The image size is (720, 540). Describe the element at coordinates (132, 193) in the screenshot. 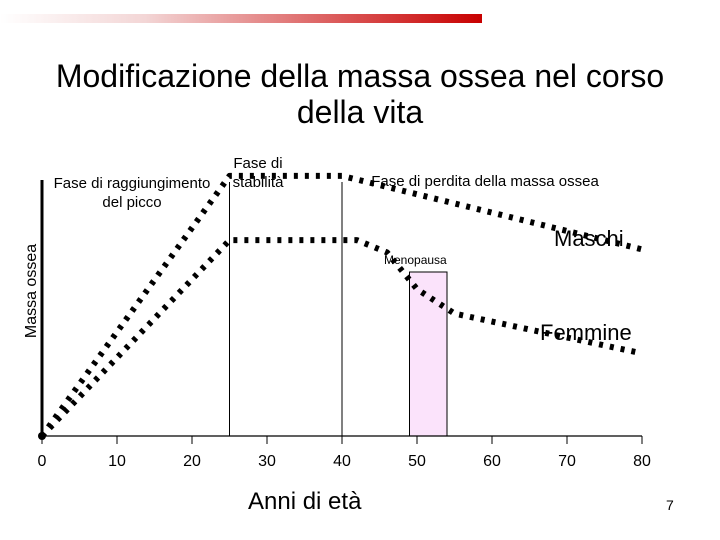

I see `phase-peak-label: Fase di raggiungimento del picco` at that location.